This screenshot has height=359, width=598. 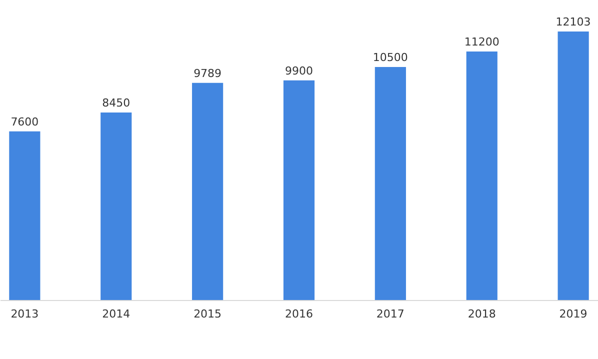 What do you see at coordinates (24, 314) in the screenshot?
I see `x-tick-label: 2013` at bounding box center [24, 314].